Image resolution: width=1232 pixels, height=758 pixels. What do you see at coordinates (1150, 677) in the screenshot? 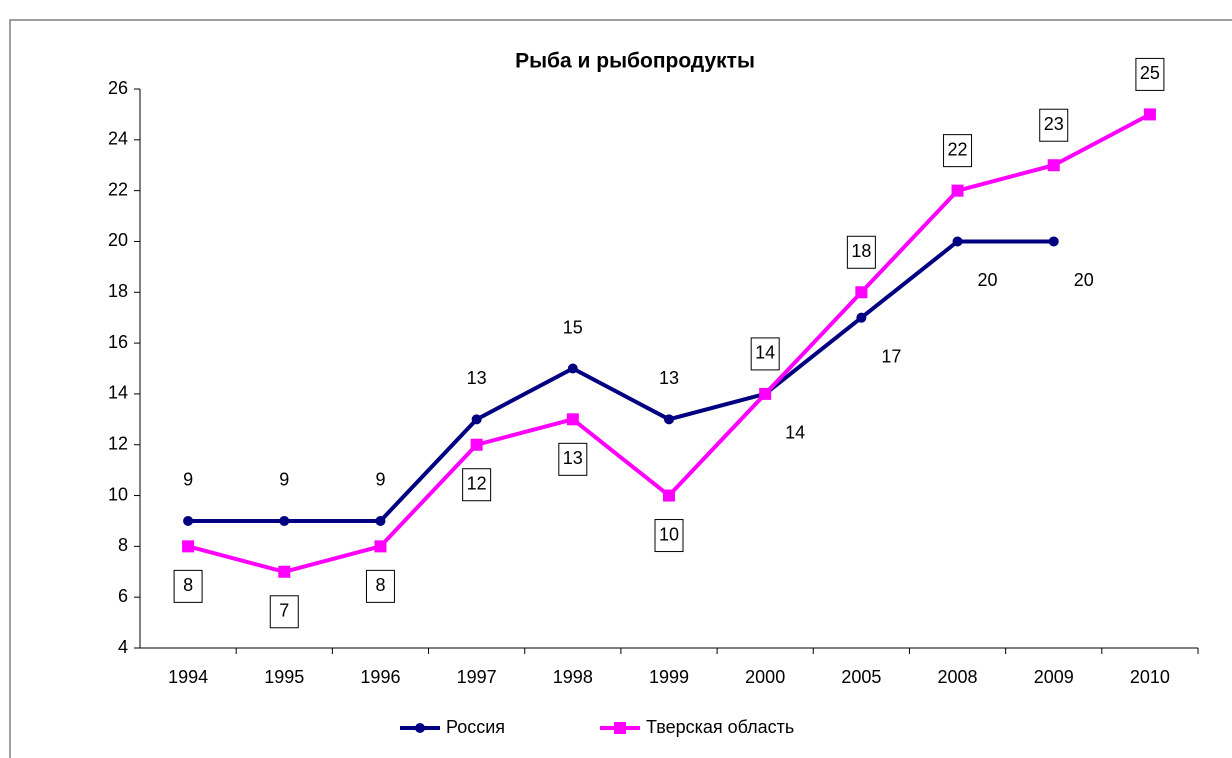
I see `x-tick-label: 2010` at bounding box center [1150, 677].